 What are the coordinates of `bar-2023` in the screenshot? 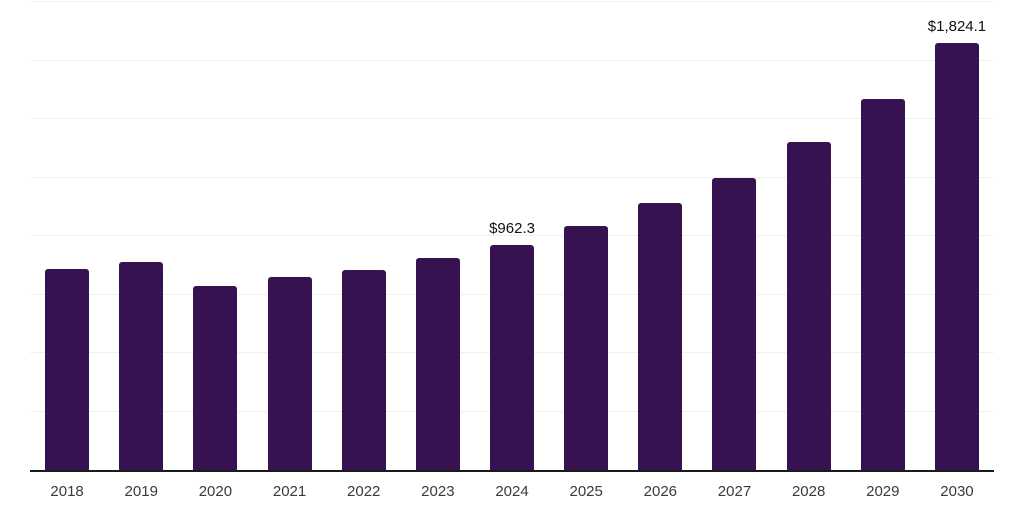 It's located at (437, 364).